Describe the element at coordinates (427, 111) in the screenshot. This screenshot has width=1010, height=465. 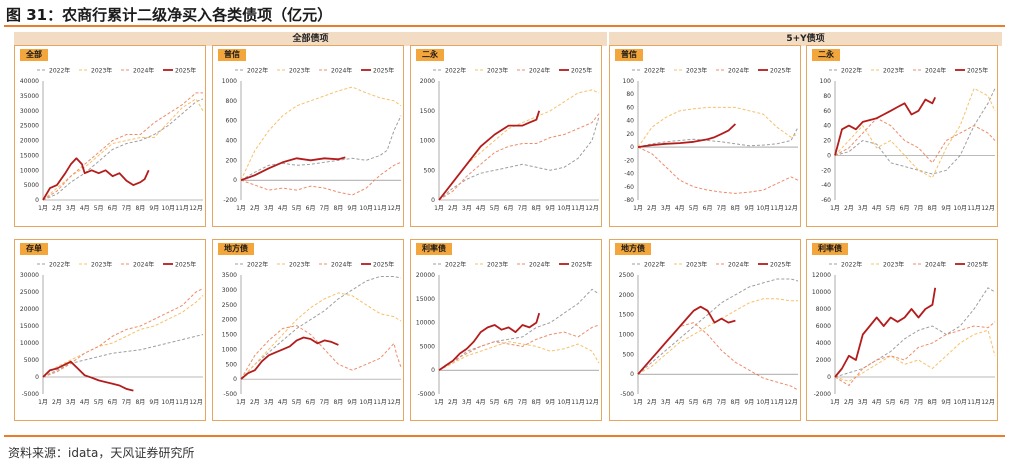
I see `y-tick-label: 1500` at that location.